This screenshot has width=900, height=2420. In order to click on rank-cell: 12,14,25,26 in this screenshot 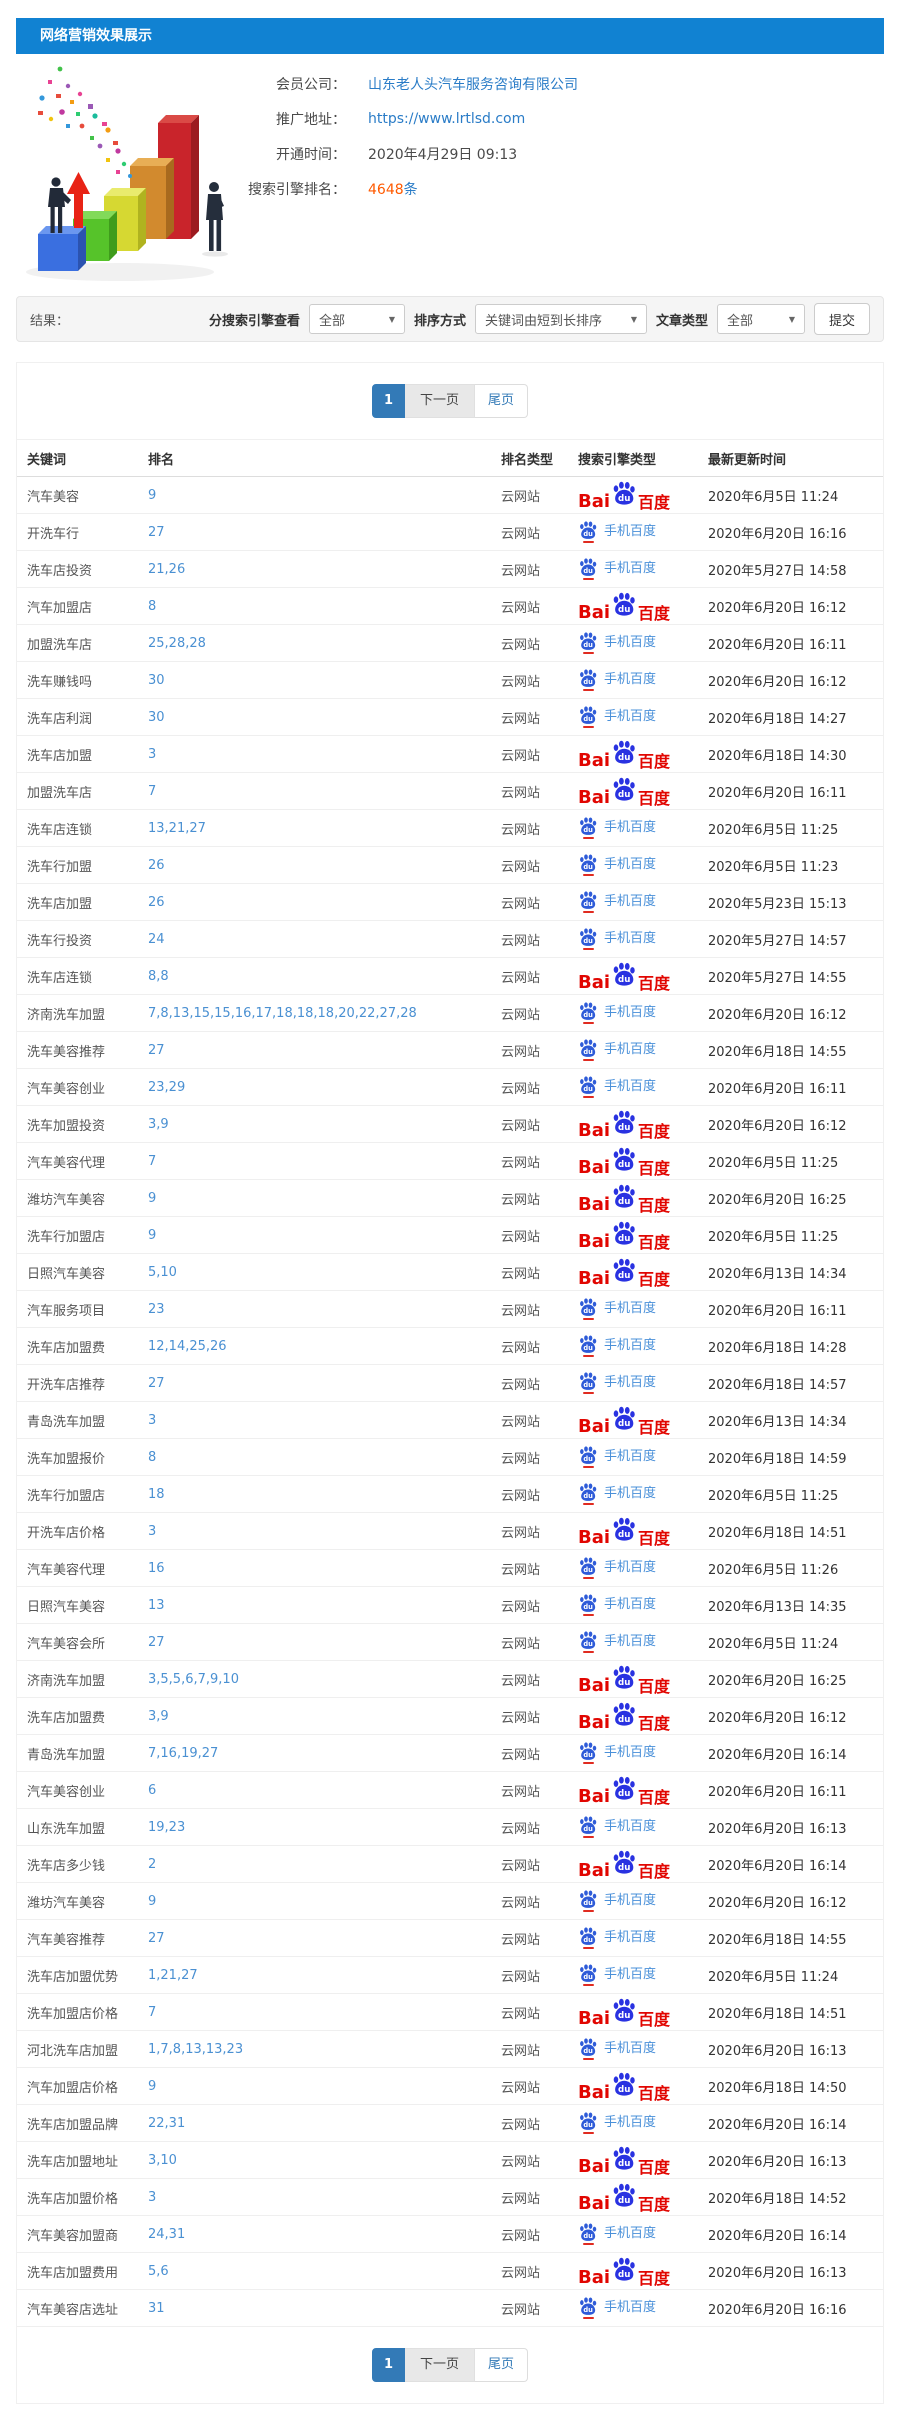, I will do `click(323, 1346)`.